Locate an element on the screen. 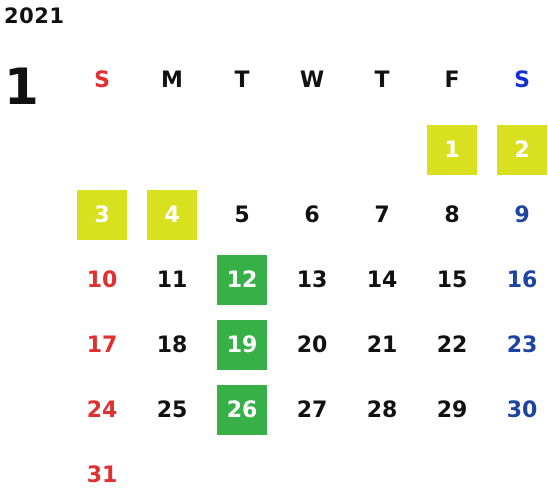 The height and width of the screenshot is (503, 548). day-cell: 1 is located at coordinates (452, 150).